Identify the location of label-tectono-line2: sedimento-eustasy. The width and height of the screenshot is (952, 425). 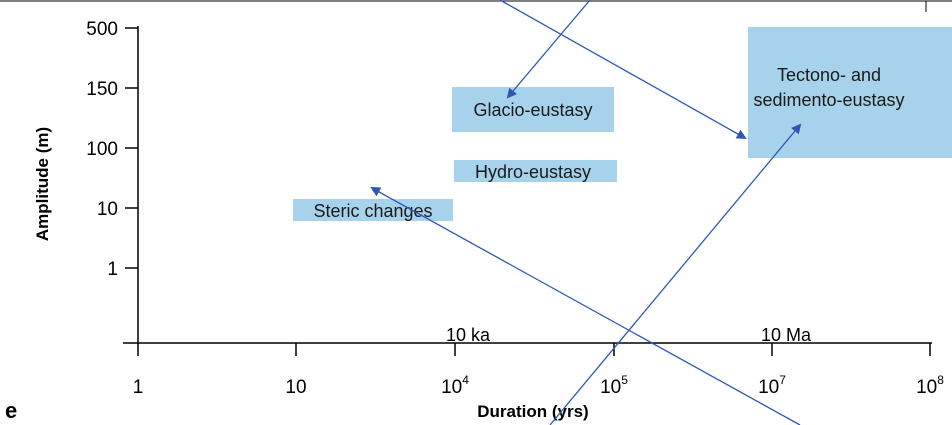
(828, 100).